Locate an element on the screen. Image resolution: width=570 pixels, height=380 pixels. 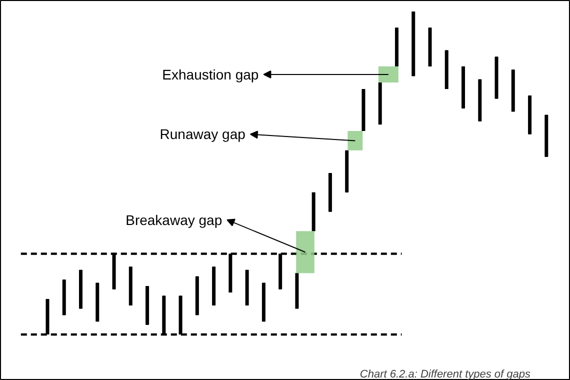
annotation: Exhaustion gap is located at coordinates (210, 74).